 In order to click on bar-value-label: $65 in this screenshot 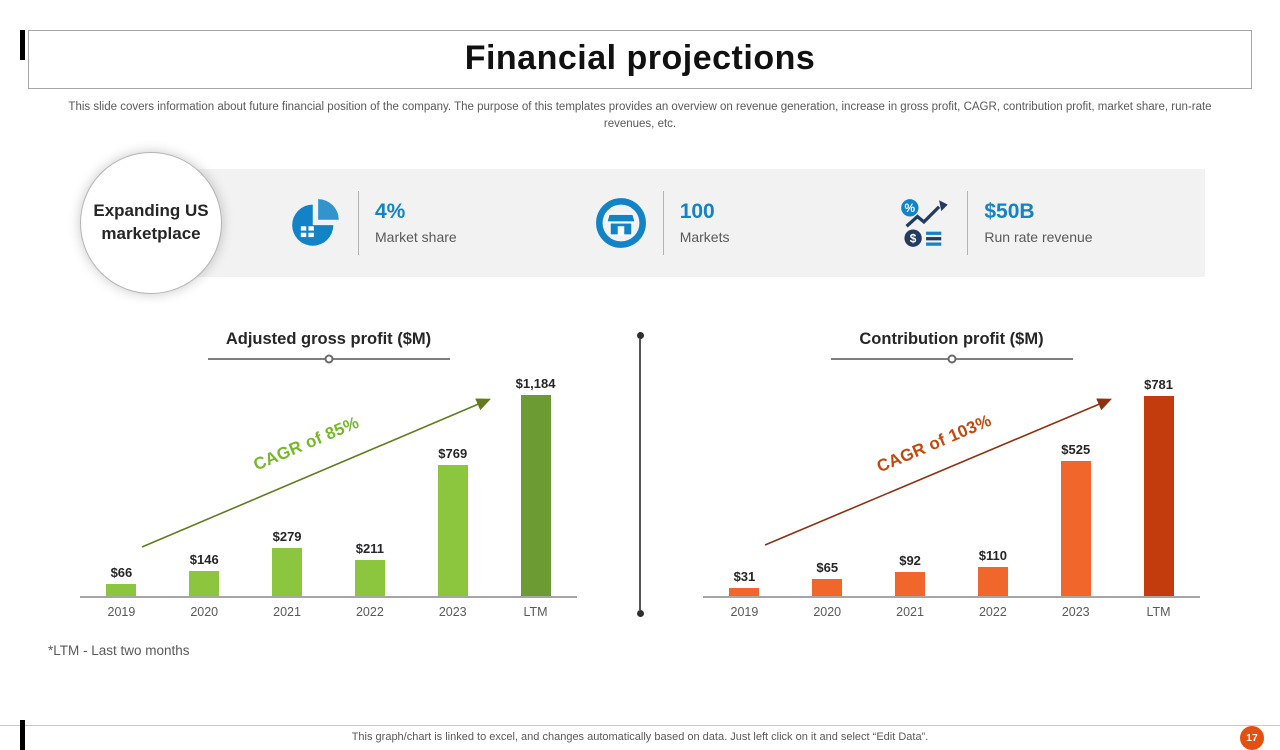, I will do `click(827, 567)`.